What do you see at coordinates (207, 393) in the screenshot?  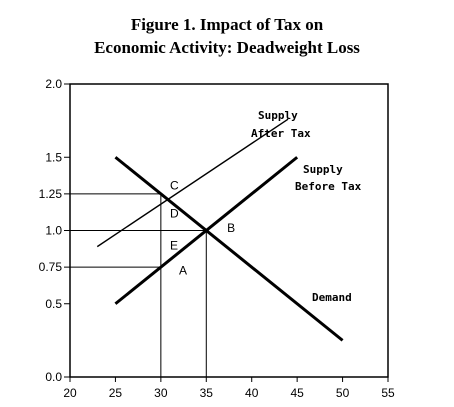 I see `x-tick-label-3: 35` at bounding box center [207, 393].